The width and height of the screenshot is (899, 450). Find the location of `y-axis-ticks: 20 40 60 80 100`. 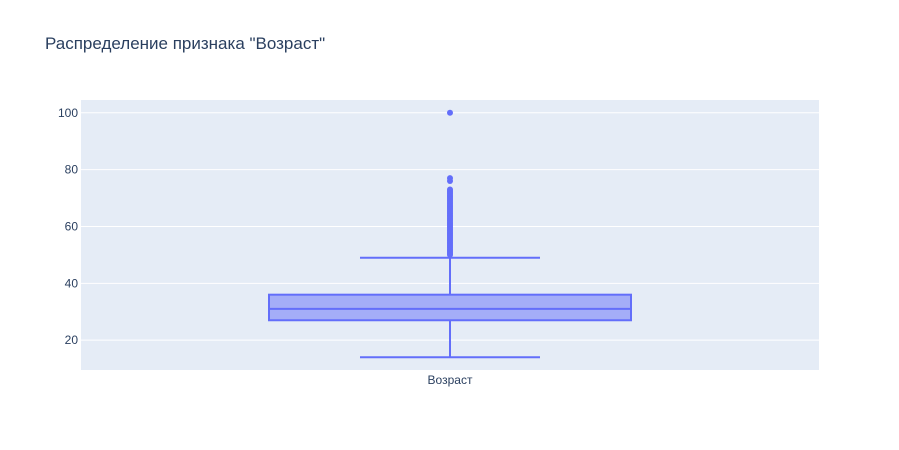

y-axis-ticks: 20 40 60 80 100 is located at coordinates (68, 226).